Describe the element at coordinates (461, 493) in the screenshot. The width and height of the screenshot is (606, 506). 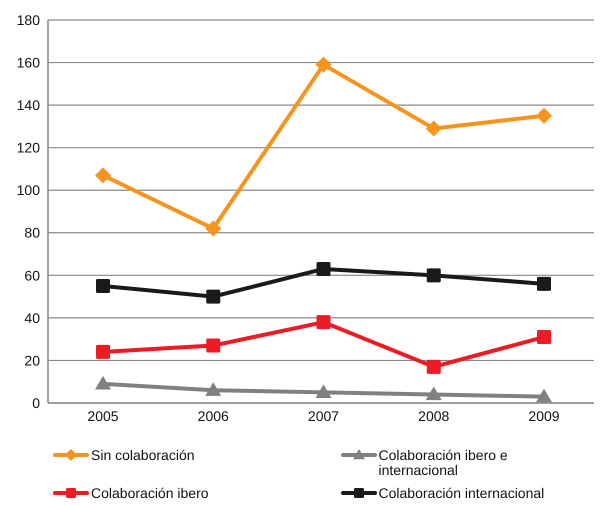
I see `legend-label: Colaboración internacional` at that location.